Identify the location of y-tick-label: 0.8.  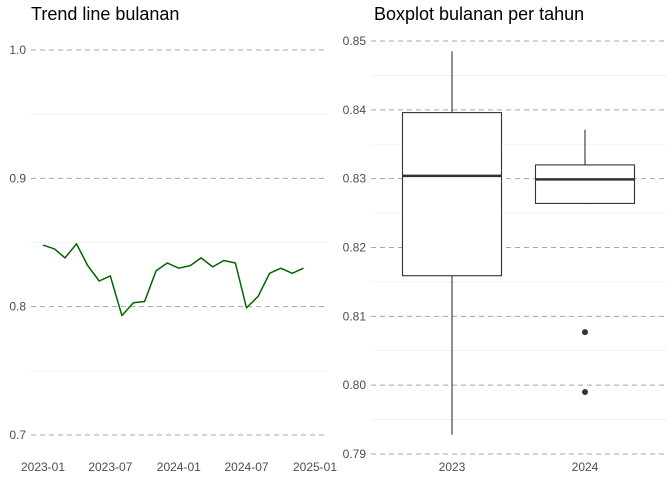
(17, 307).